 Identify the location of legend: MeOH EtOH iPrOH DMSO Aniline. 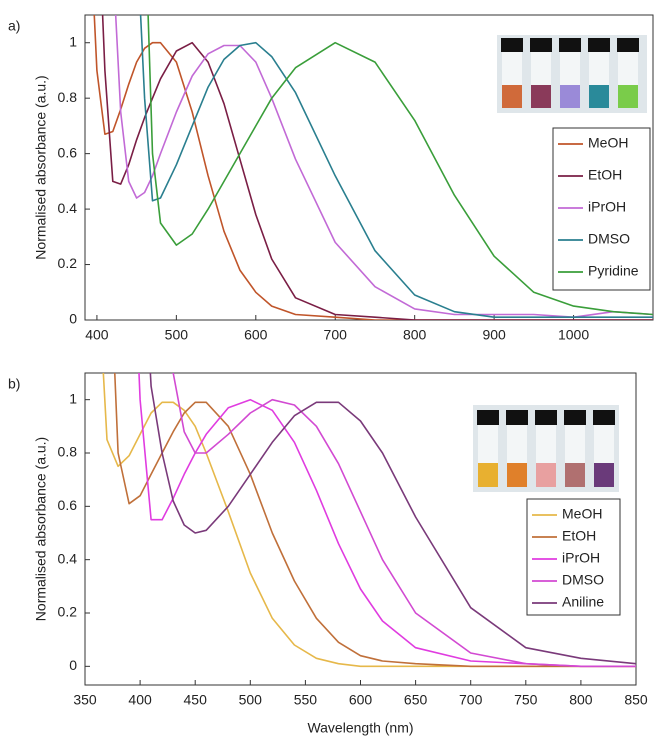
(573, 557).